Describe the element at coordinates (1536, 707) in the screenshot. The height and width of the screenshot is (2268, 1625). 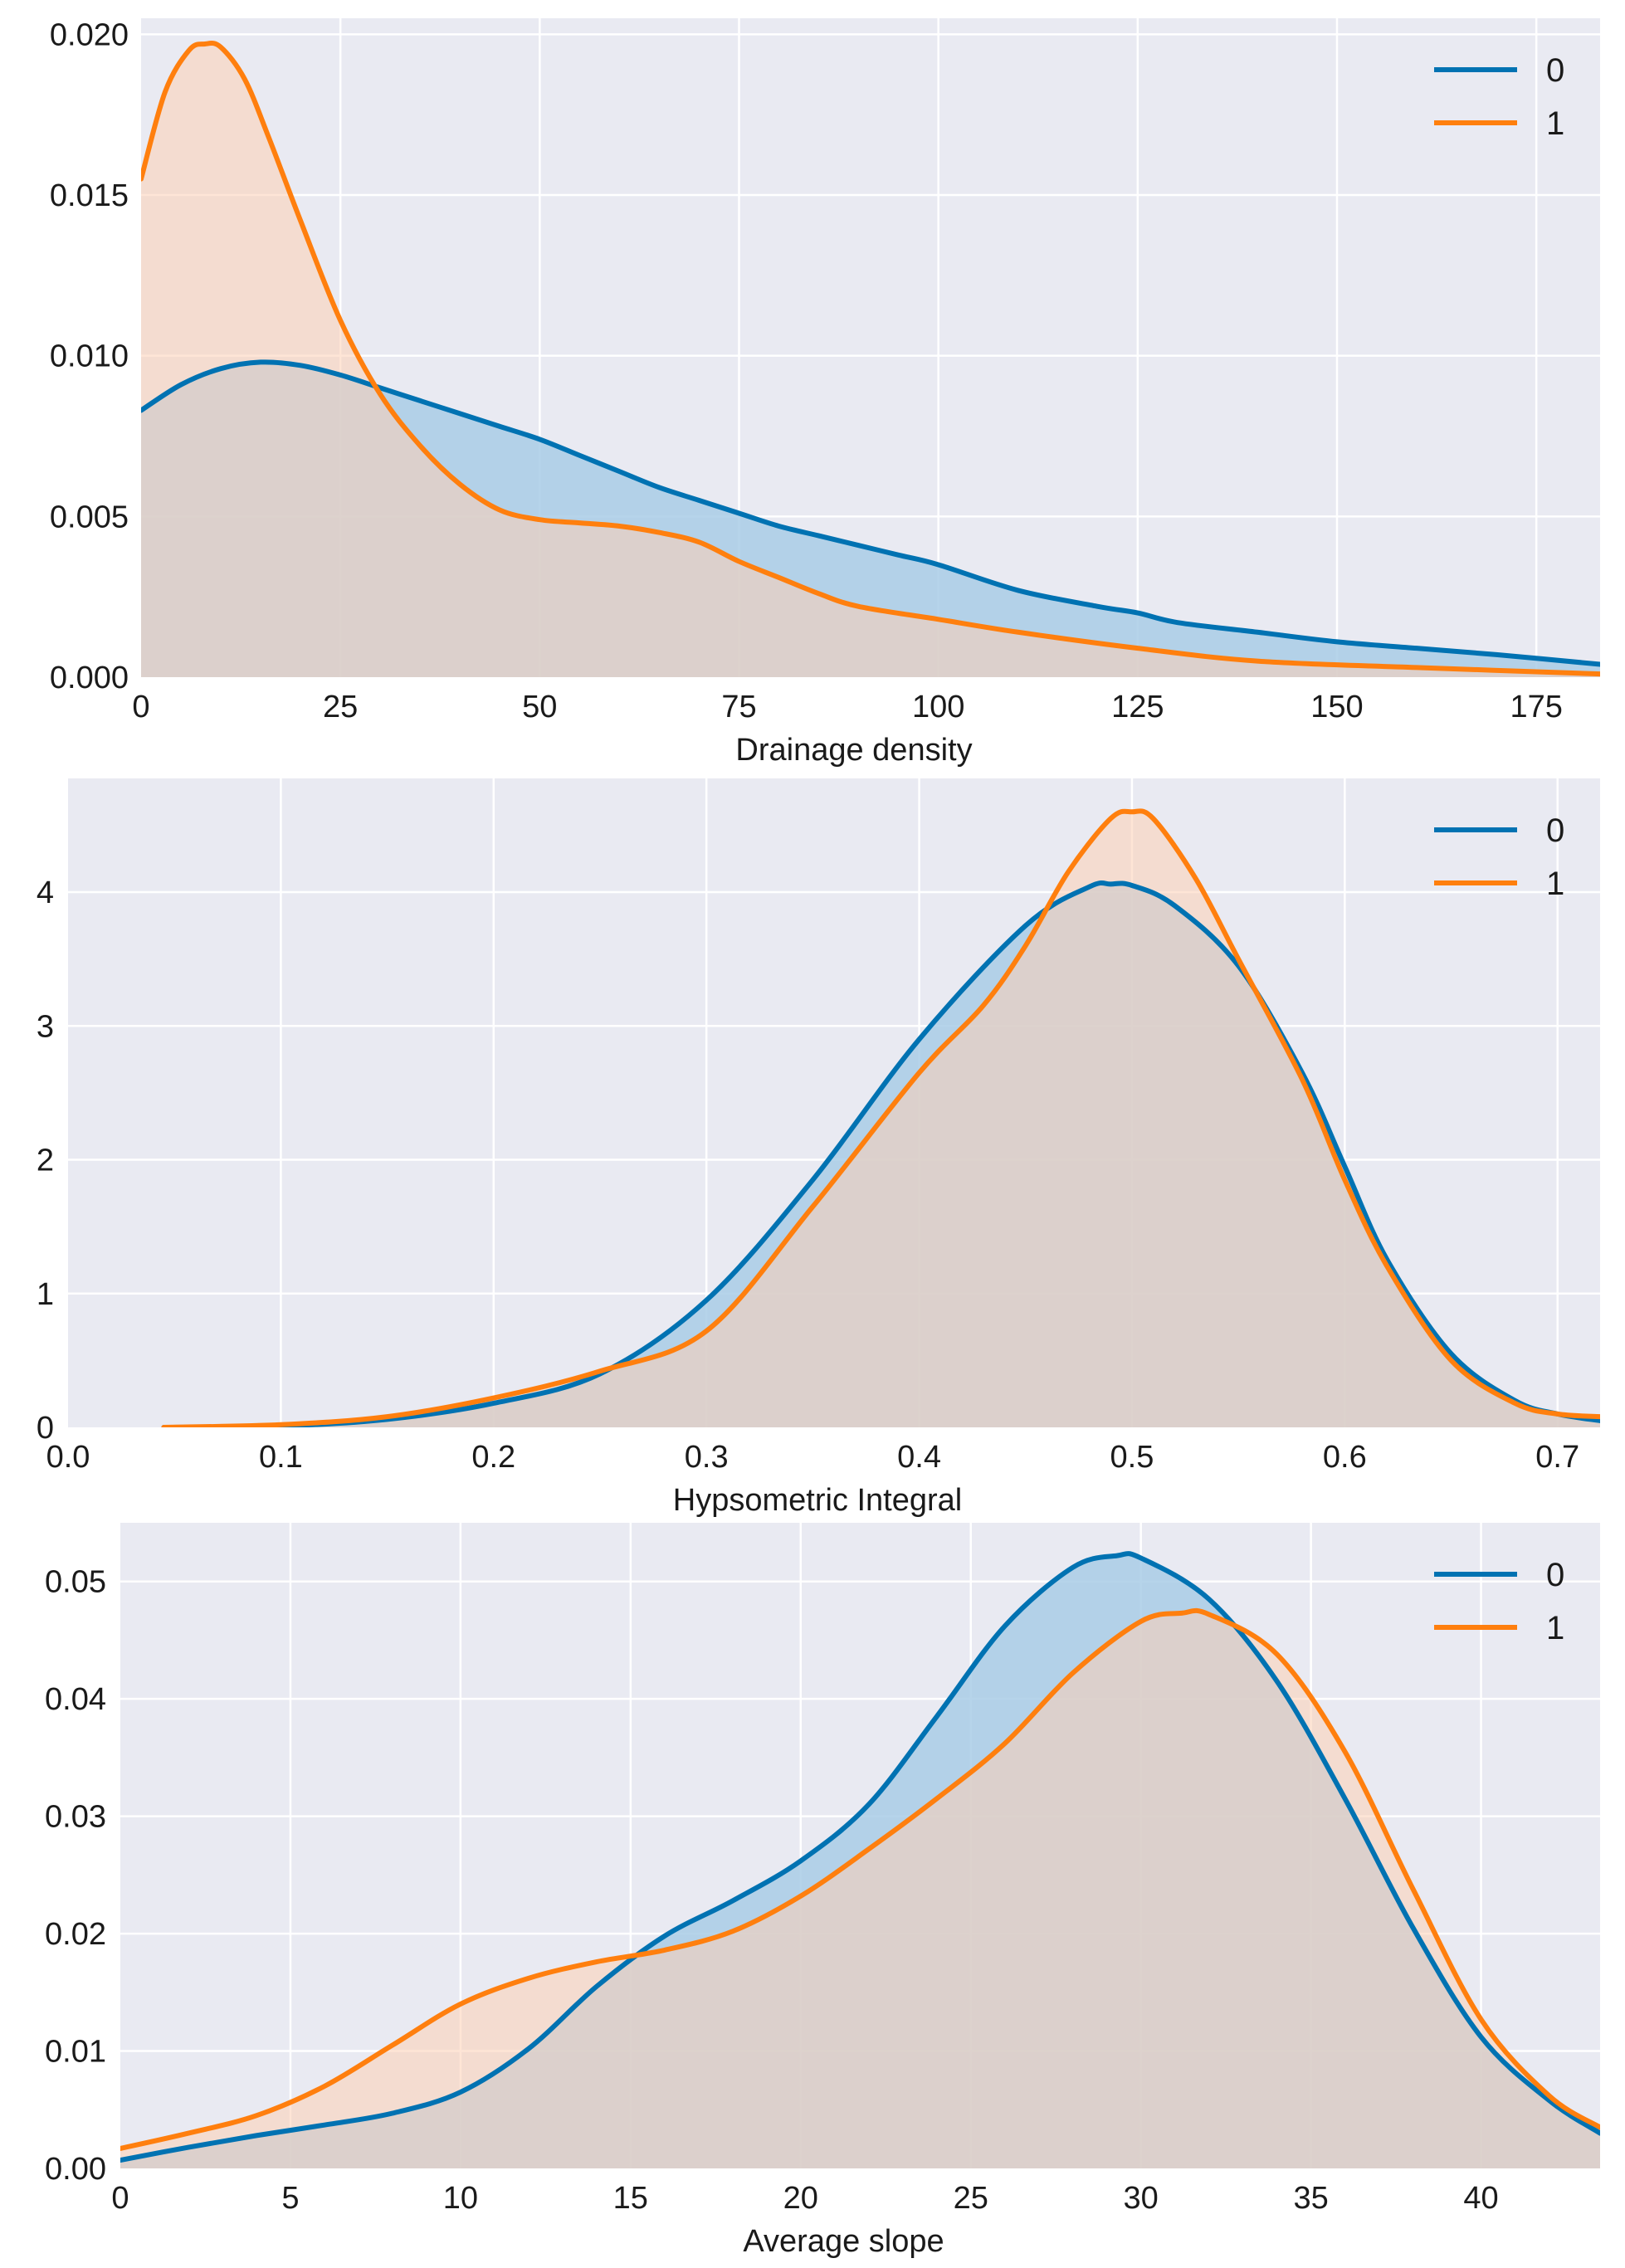
I see `x-tick-label: 175` at that location.